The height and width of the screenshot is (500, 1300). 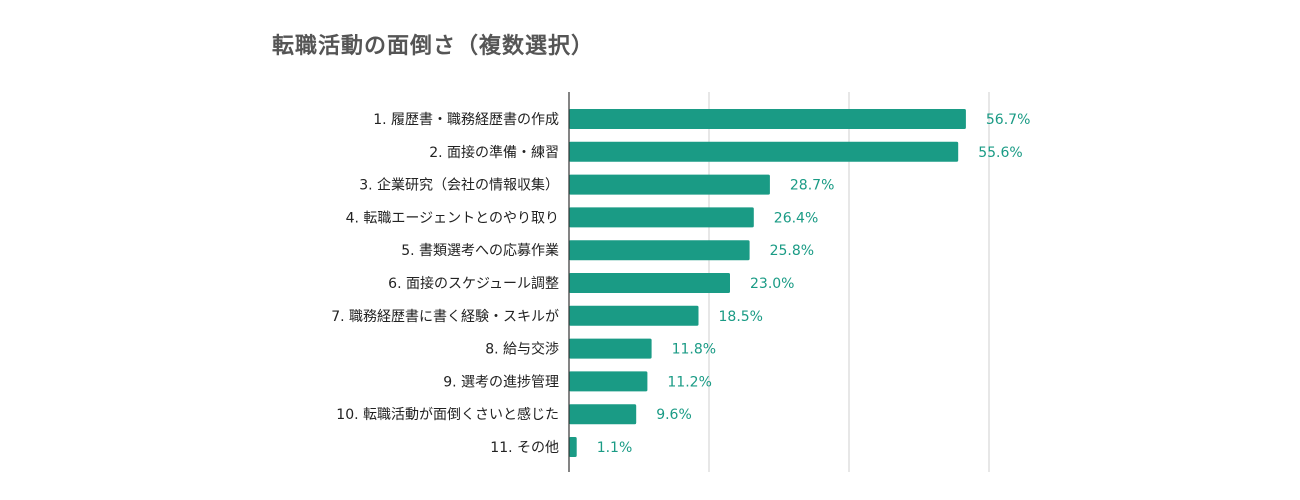 What do you see at coordinates (459, 185) in the screenshot?
I see `category-label-3: 3. 企業研究（会社の情報収集）` at bounding box center [459, 185].